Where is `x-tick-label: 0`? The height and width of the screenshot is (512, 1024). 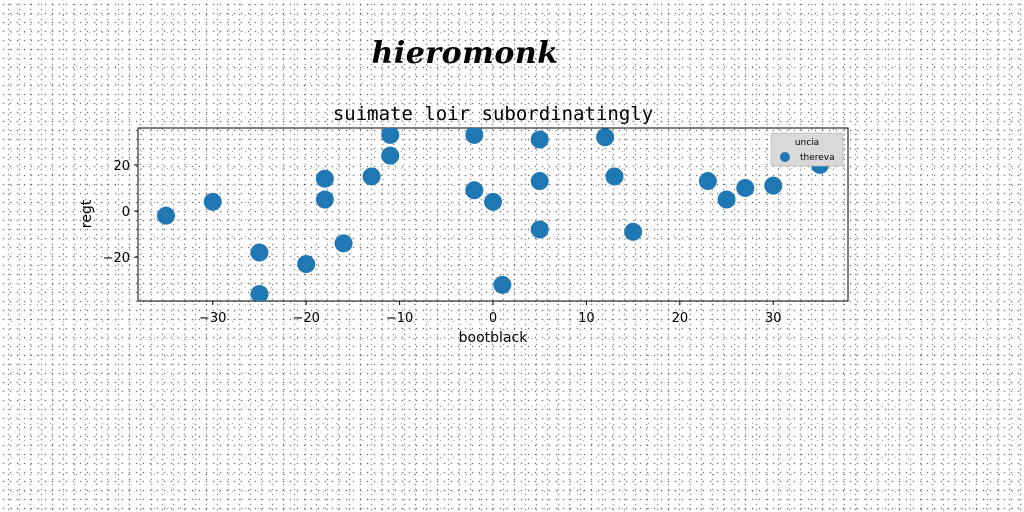 x-tick-label: 0 is located at coordinates (493, 318).